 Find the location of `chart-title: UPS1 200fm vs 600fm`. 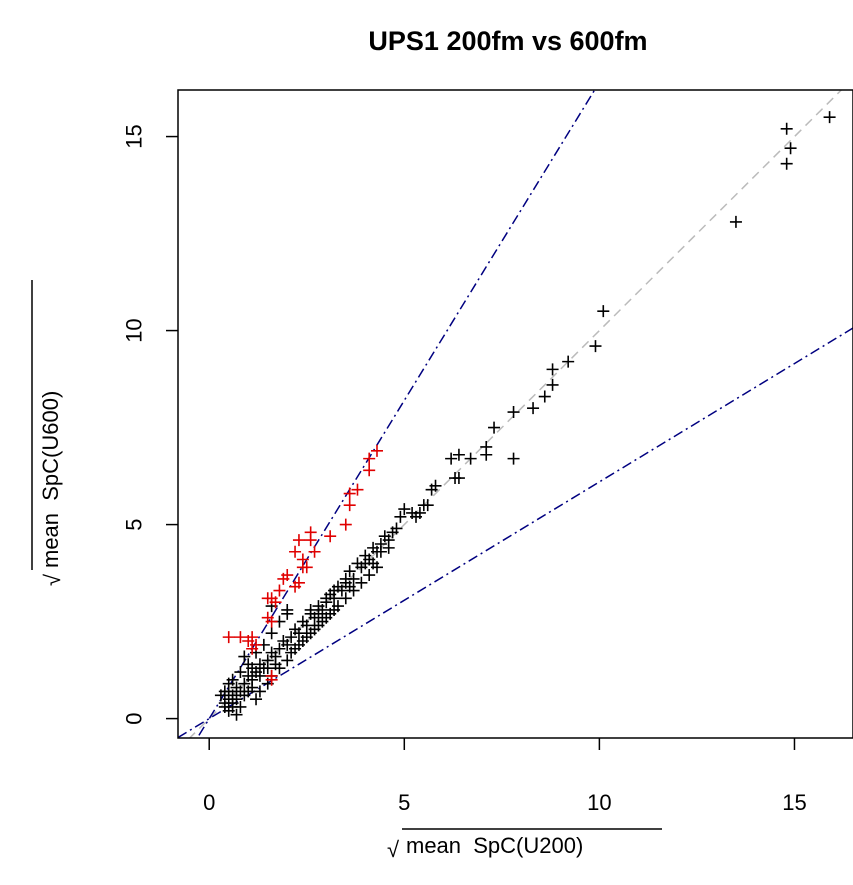

chart-title: UPS1 200fm vs 600fm is located at coordinates (507, 41).